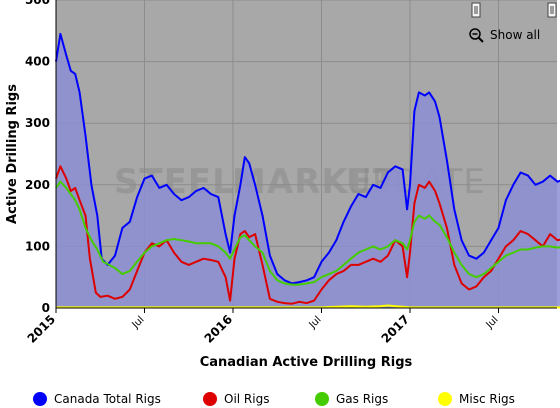 This screenshot has width=560, height=408. I want to click on y-tick-label: 100, so click(37, 246).